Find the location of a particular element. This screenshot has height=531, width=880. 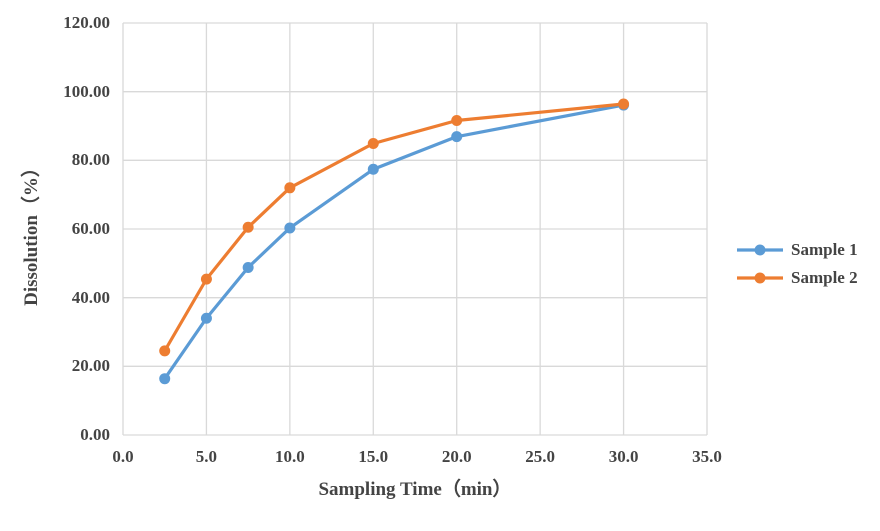

y-axis-tick-label: 40.00 is located at coordinates (90, 297).